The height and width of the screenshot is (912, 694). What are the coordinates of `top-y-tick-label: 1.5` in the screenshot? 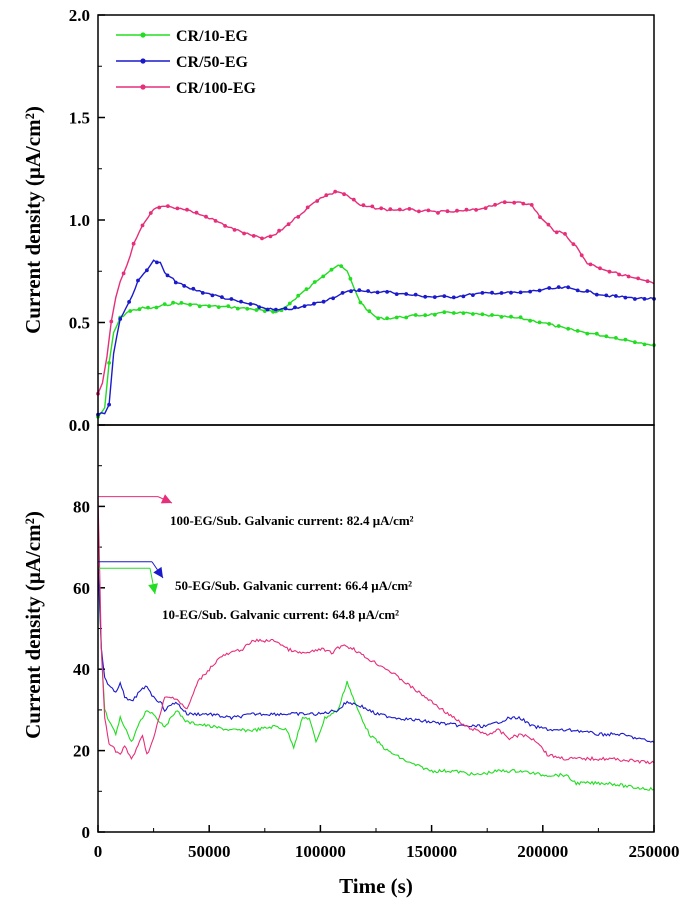 It's located at (79, 118).